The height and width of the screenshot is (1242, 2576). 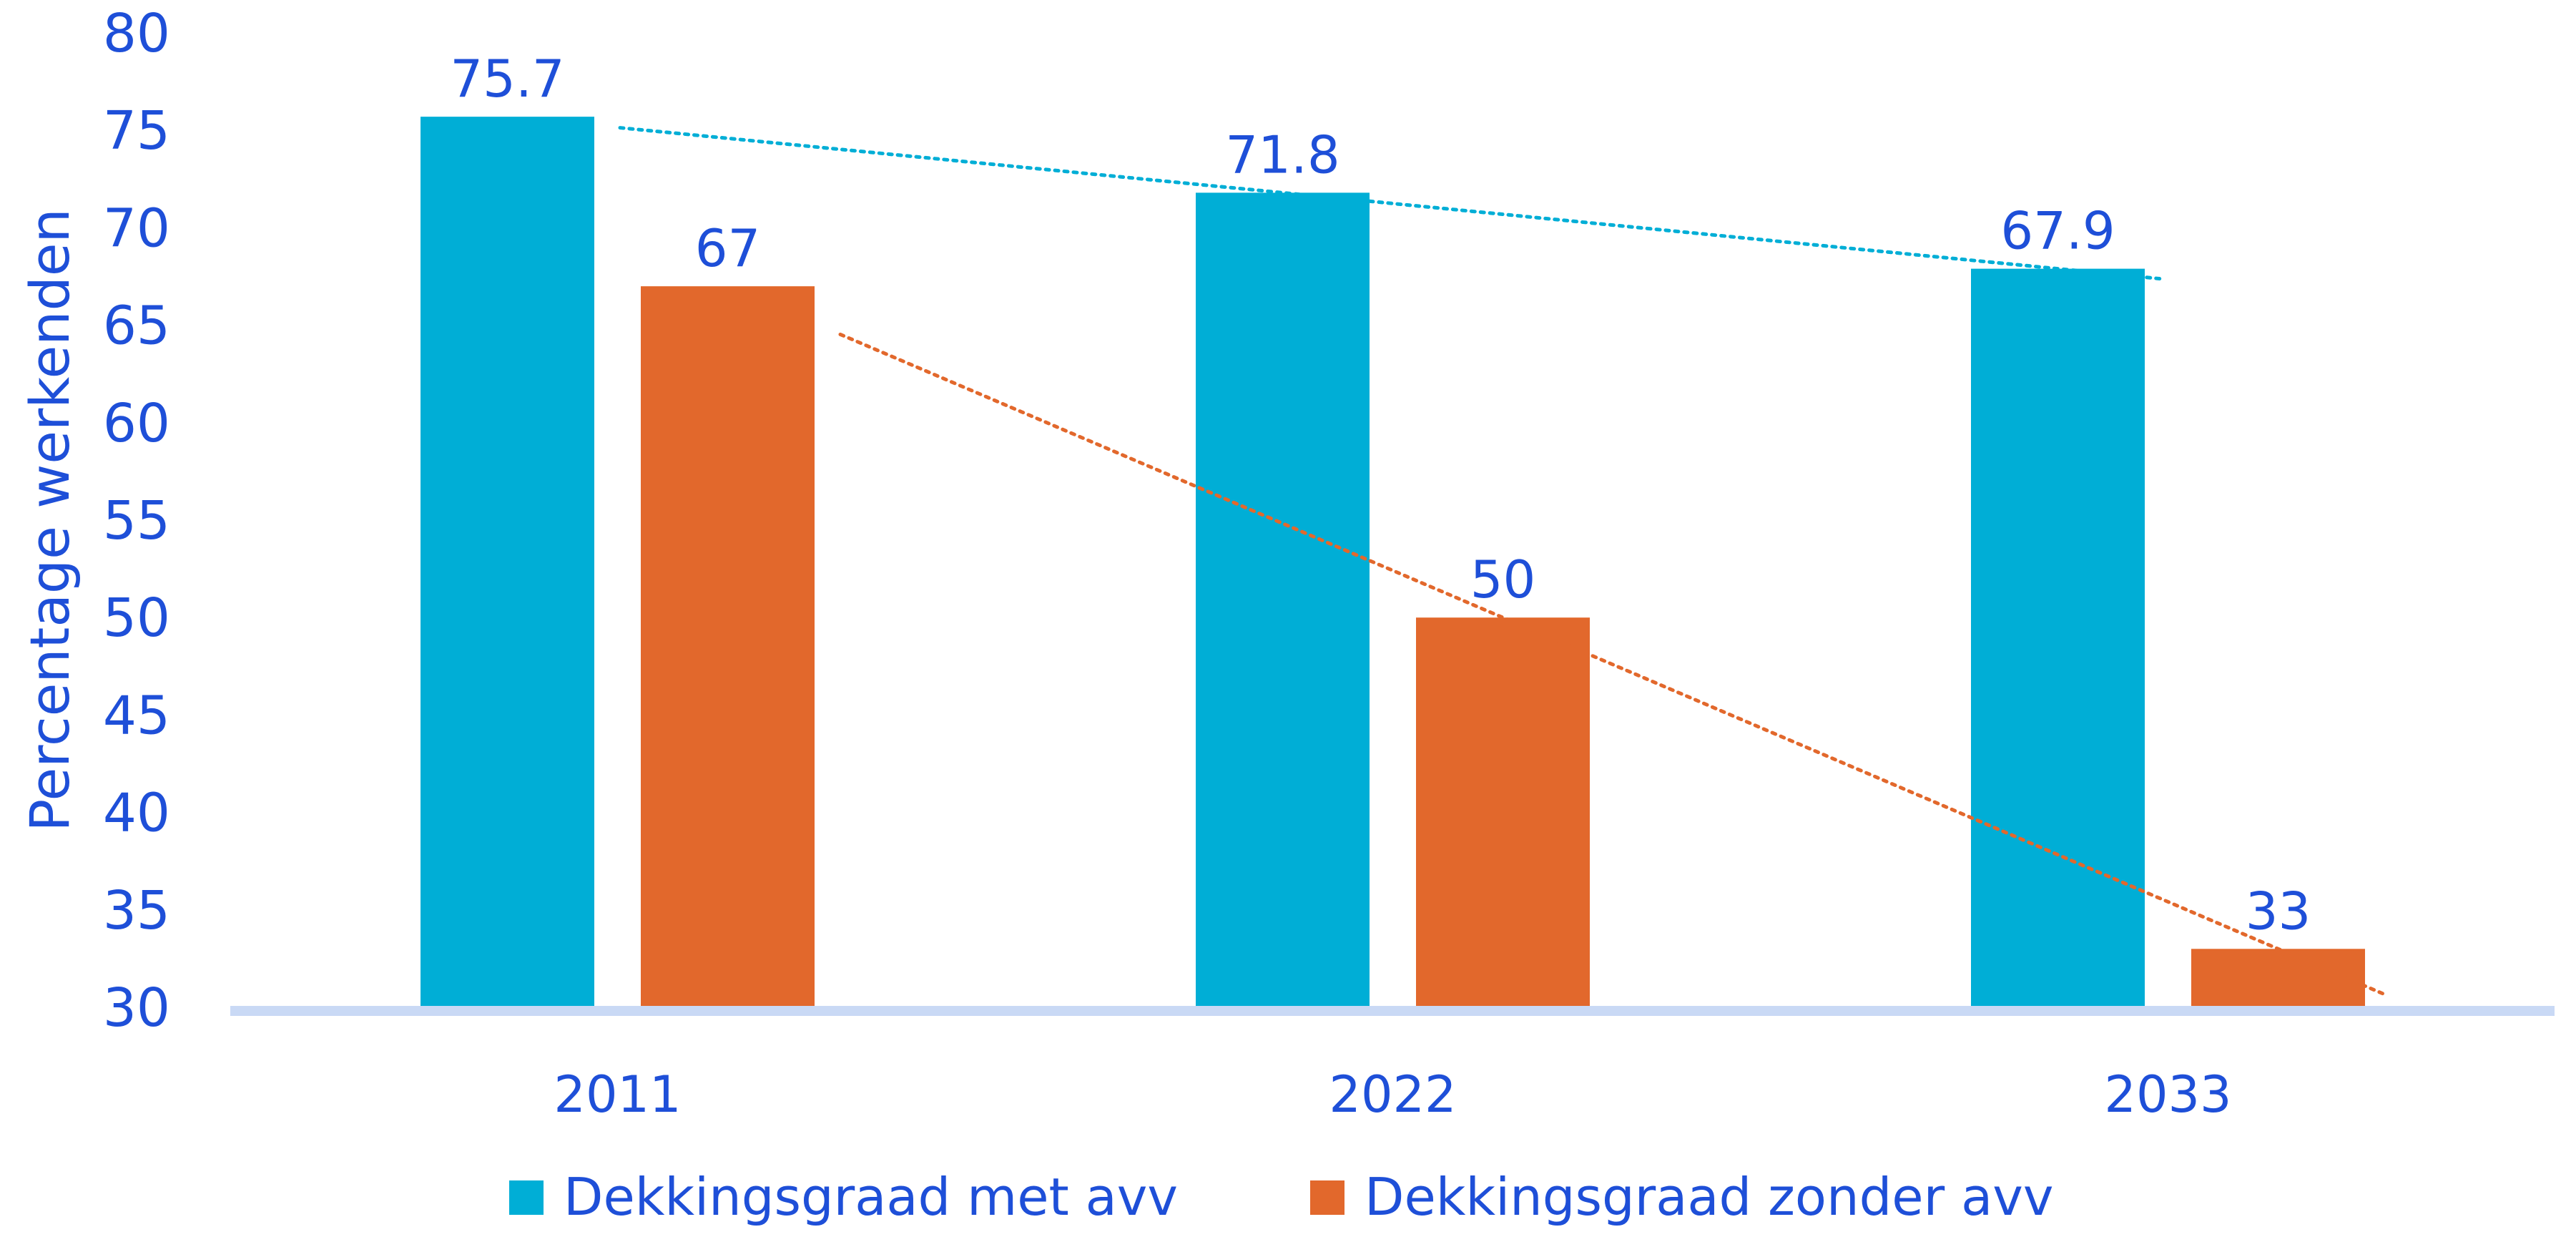 What do you see at coordinates (136, 813) in the screenshot?
I see `y-tick-label: 40` at bounding box center [136, 813].